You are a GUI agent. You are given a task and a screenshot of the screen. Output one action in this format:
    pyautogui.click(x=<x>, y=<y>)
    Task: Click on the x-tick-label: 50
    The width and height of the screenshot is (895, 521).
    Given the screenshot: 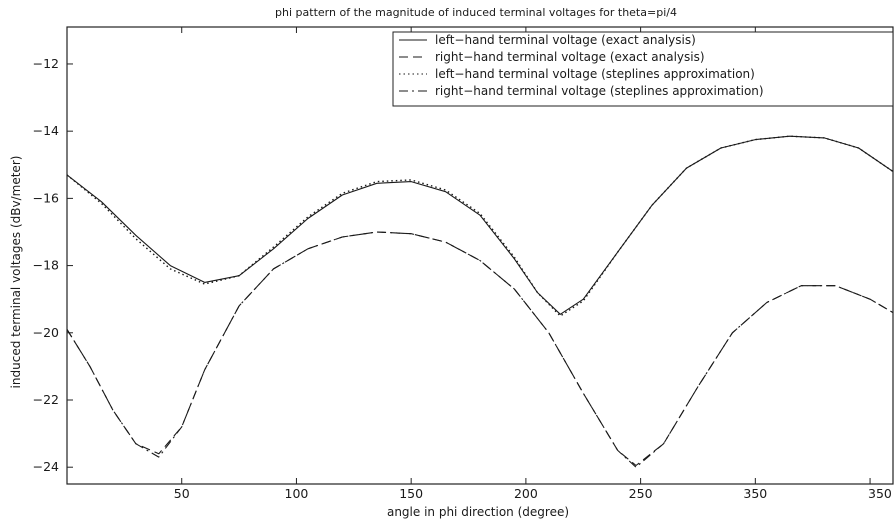 What is the action you would take?
    pyautogui.click(x=182, y=493)
    